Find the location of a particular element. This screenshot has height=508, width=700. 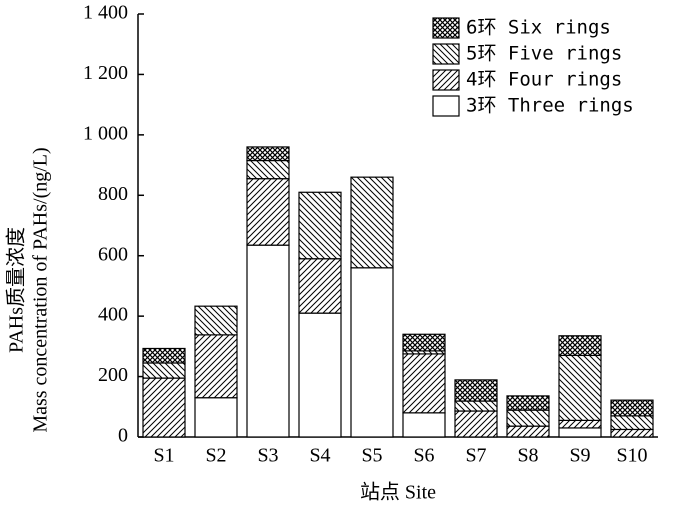

y-tick-label: 600 is located at coordinates (113, 254).